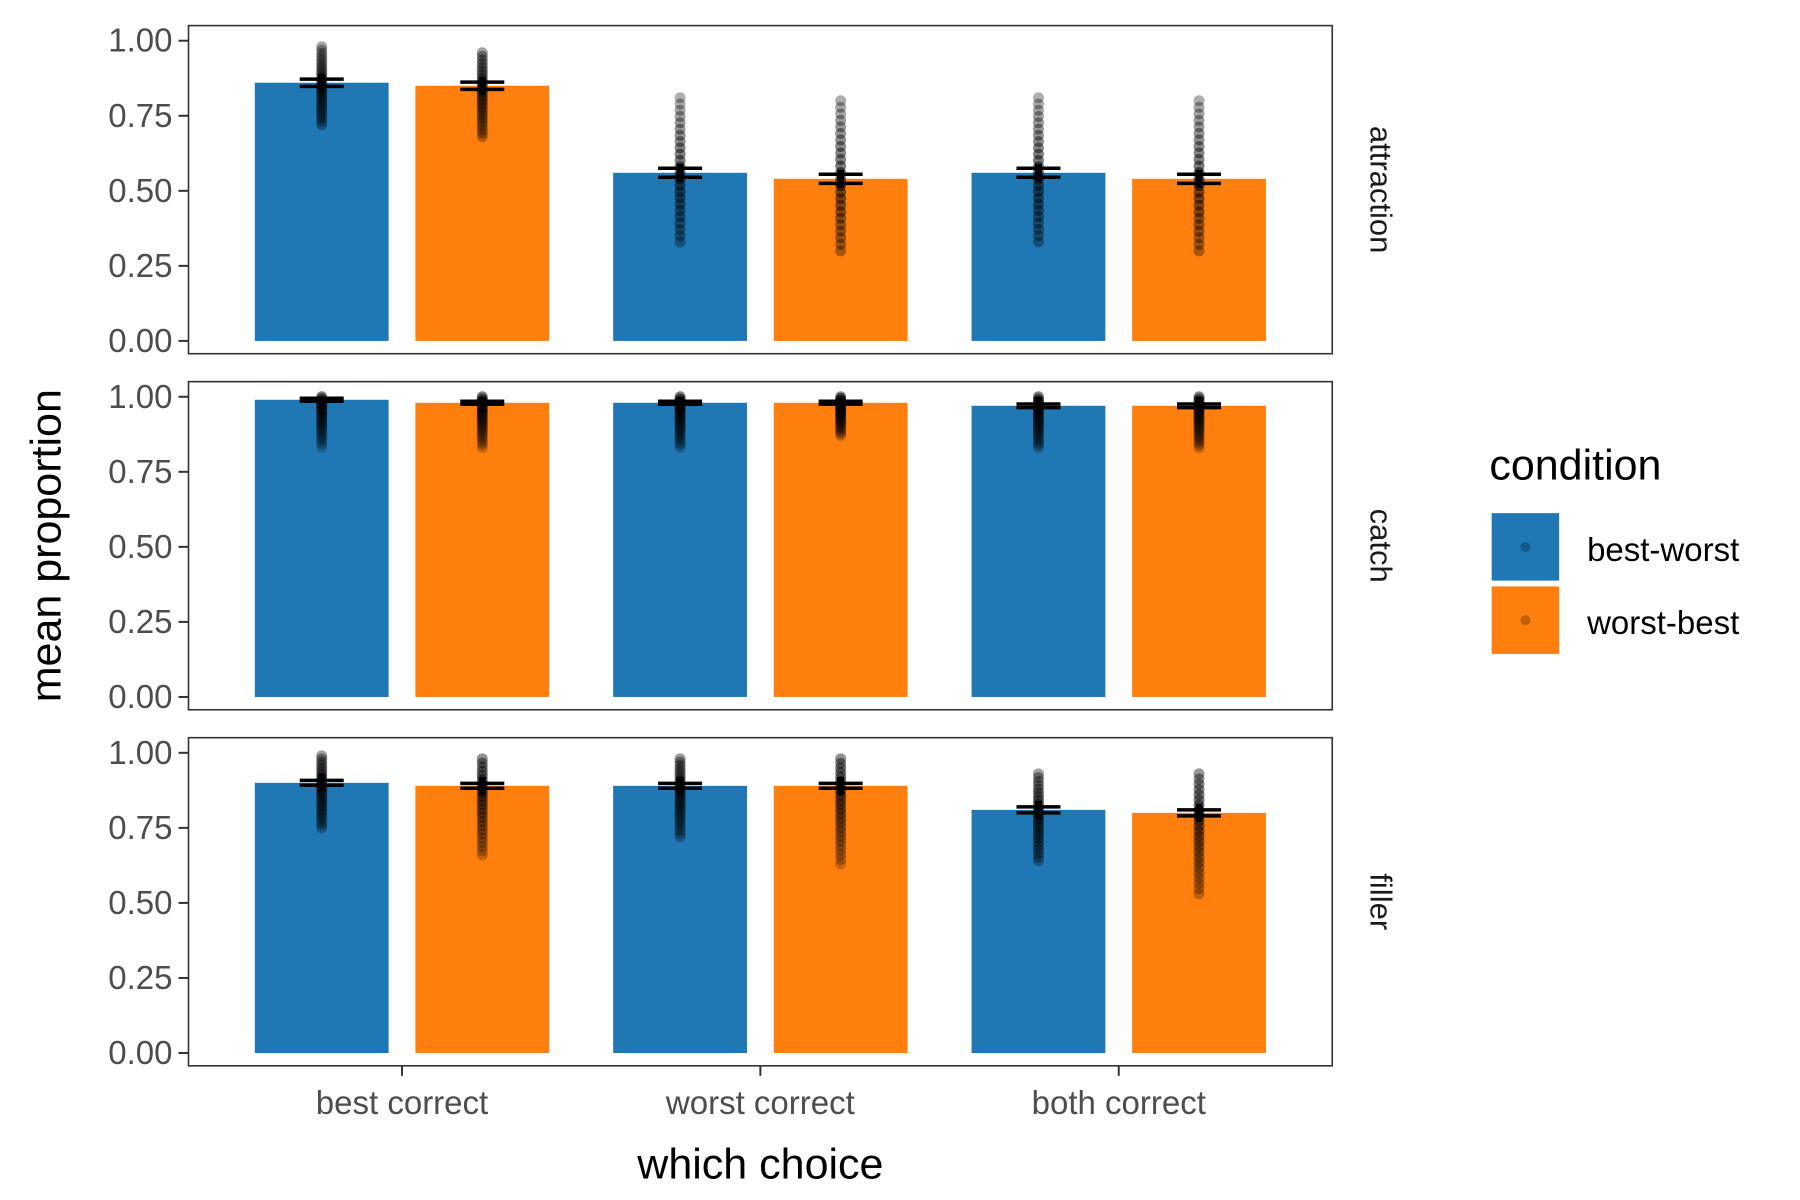  I want to click on y-tick-label: 1.00, so click(140, 396).